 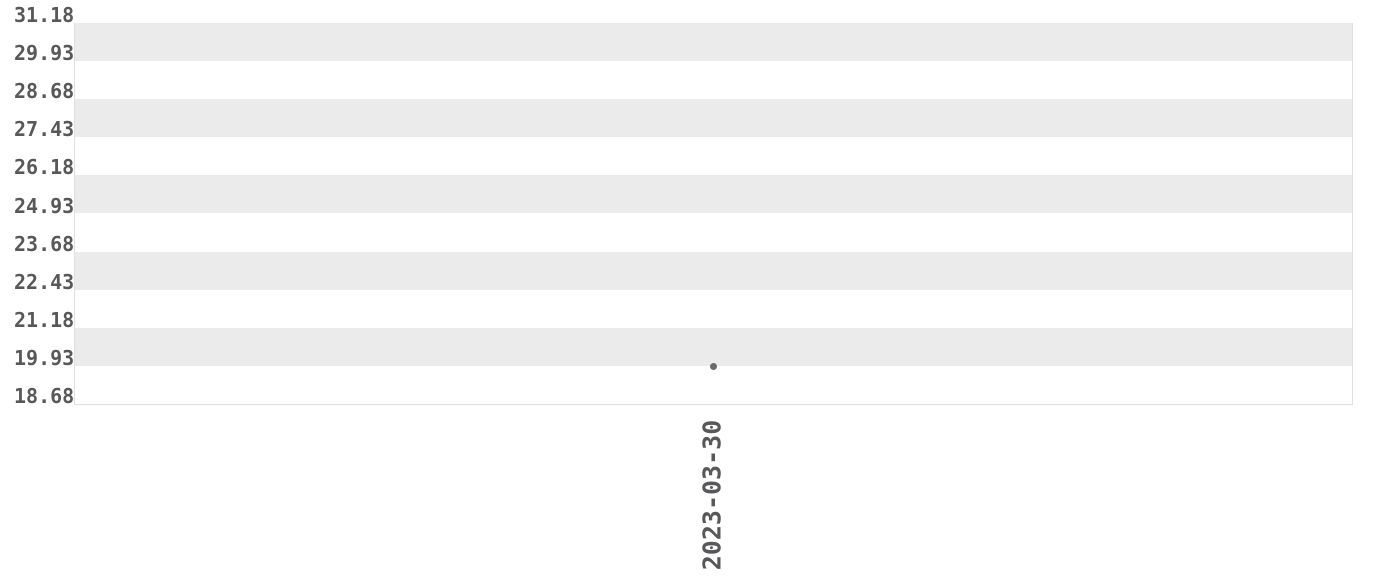 What do you see at coordinates (44, 15) in the screenshot?
I see `y-tick-label: 31.18` at bounding box center [44, 15].